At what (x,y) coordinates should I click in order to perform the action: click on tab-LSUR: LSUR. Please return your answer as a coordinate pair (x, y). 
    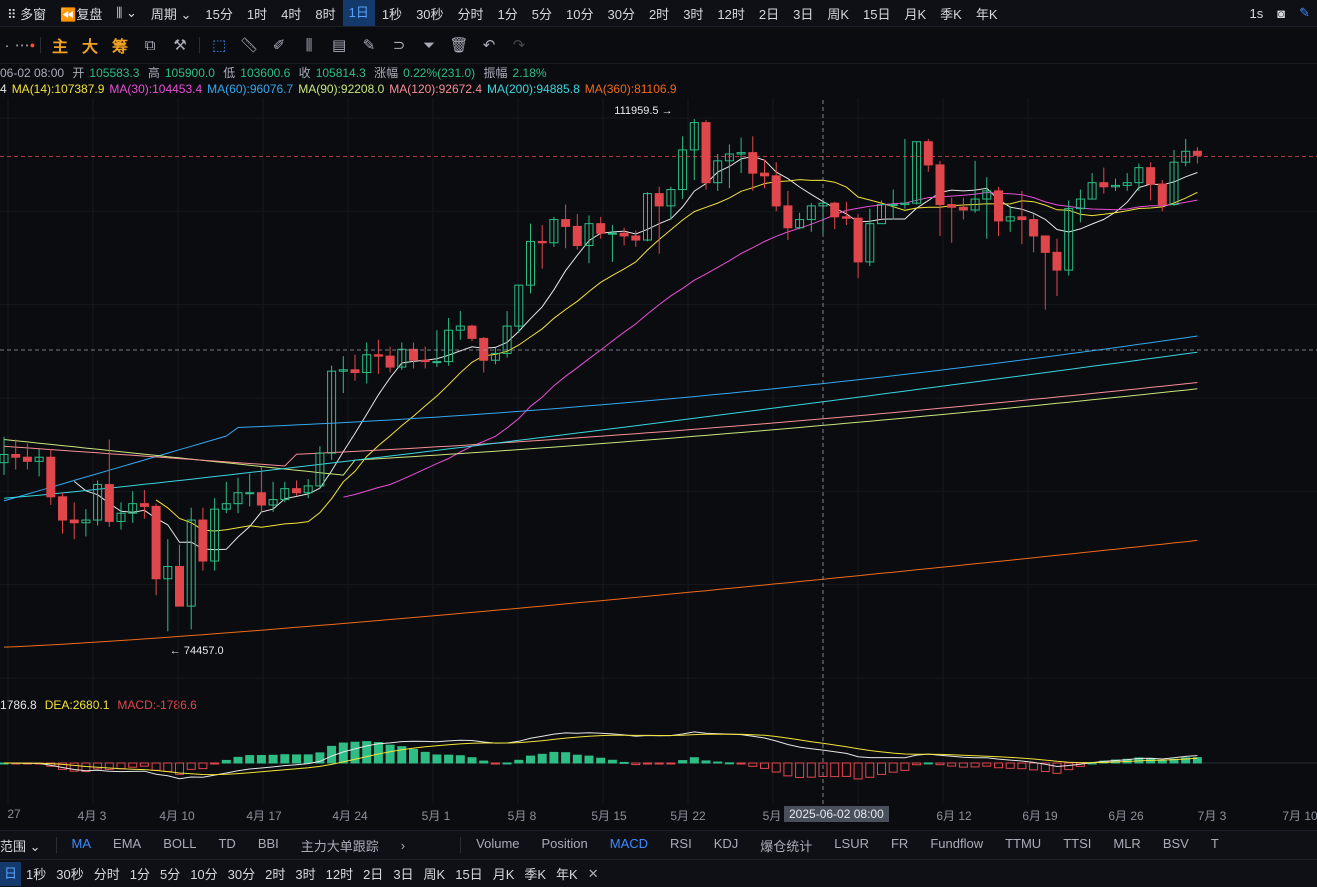
    Looking at the image, I should click on (851, 843).